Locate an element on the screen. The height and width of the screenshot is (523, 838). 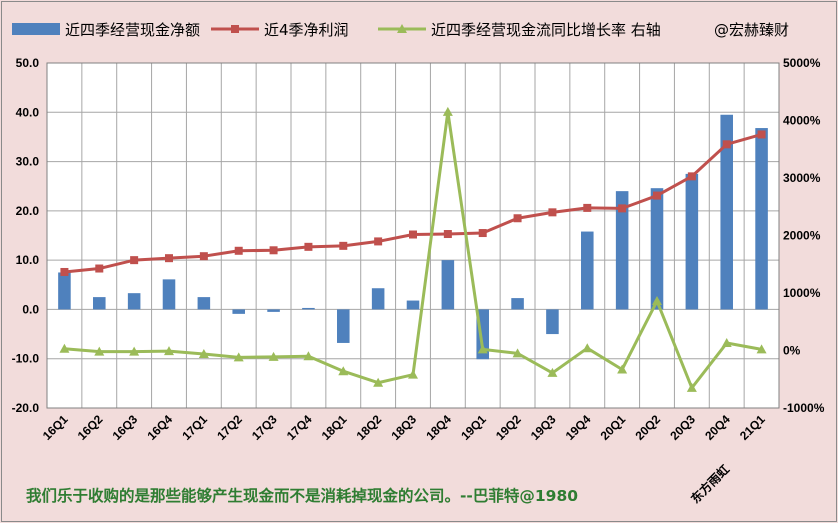
marker-profit-19Q4 is located at coordinates (587, 207).